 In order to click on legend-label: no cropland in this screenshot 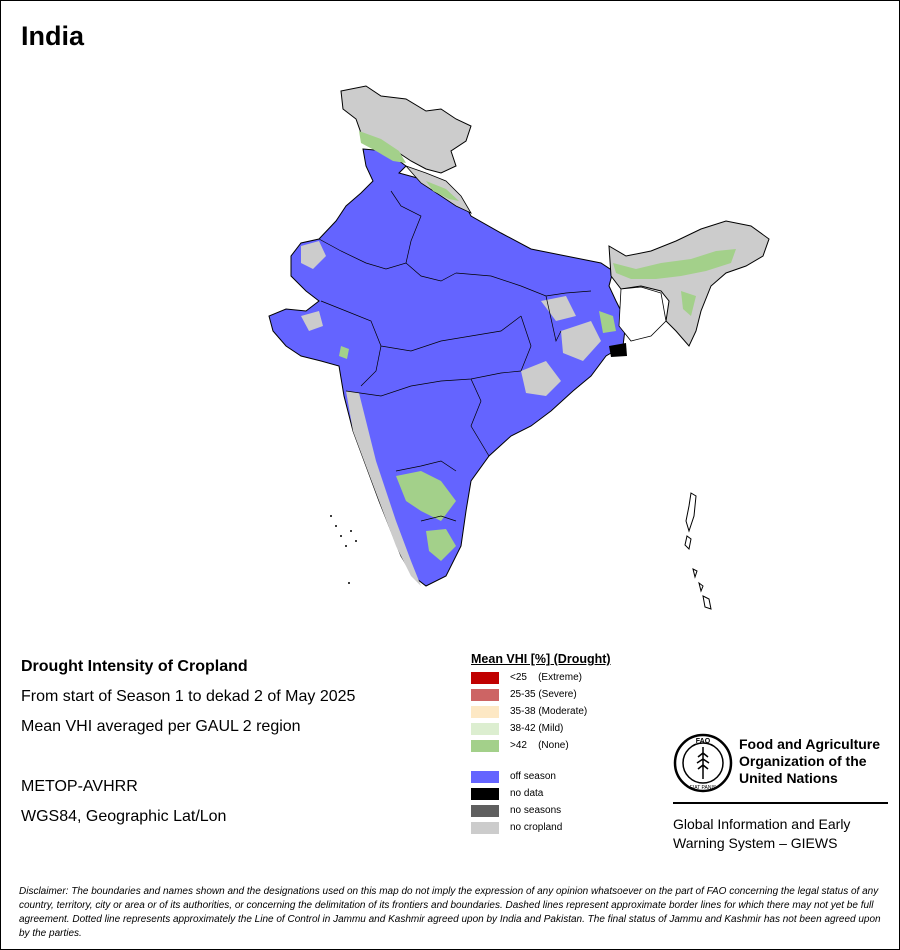, I will do `click(536, 827)`.